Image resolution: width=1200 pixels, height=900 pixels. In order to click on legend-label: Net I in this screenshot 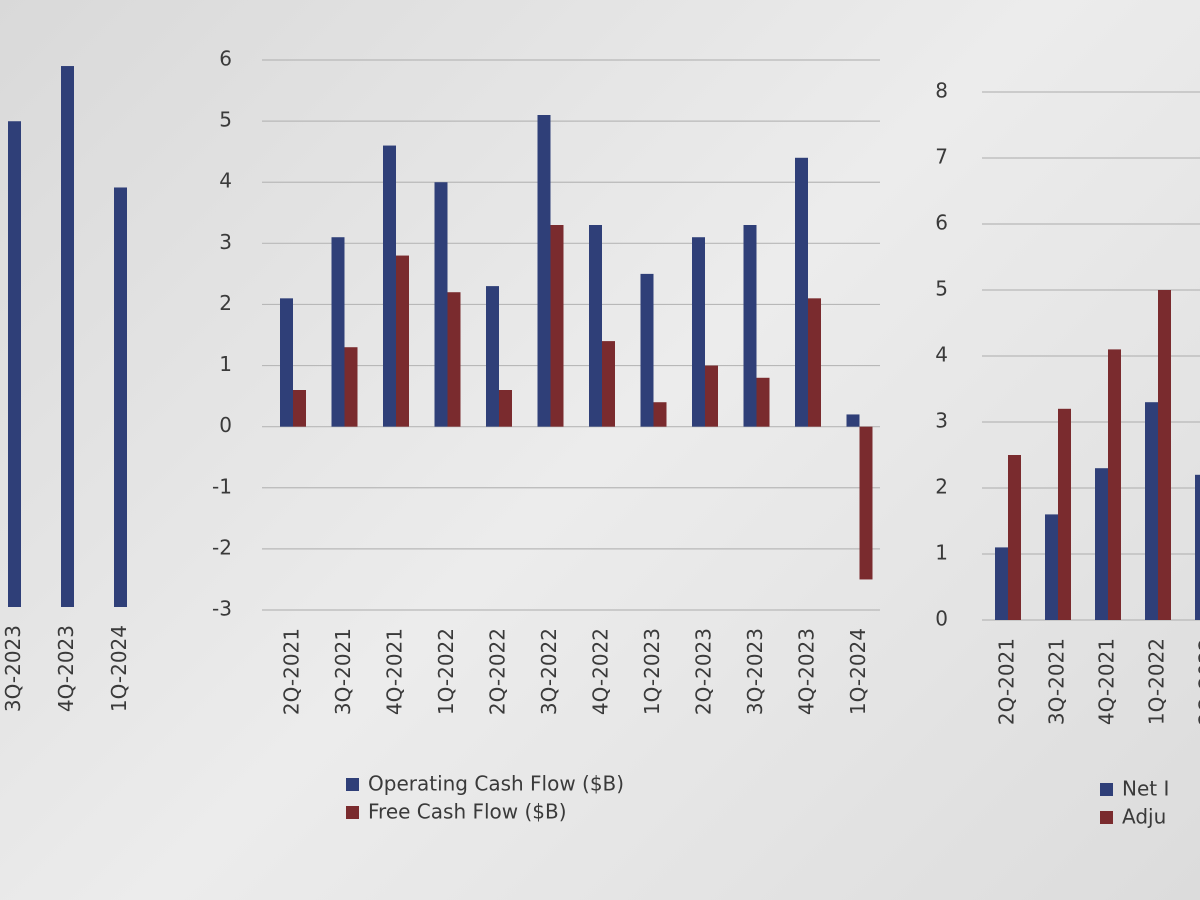, I will do `click(1145, 789)`.